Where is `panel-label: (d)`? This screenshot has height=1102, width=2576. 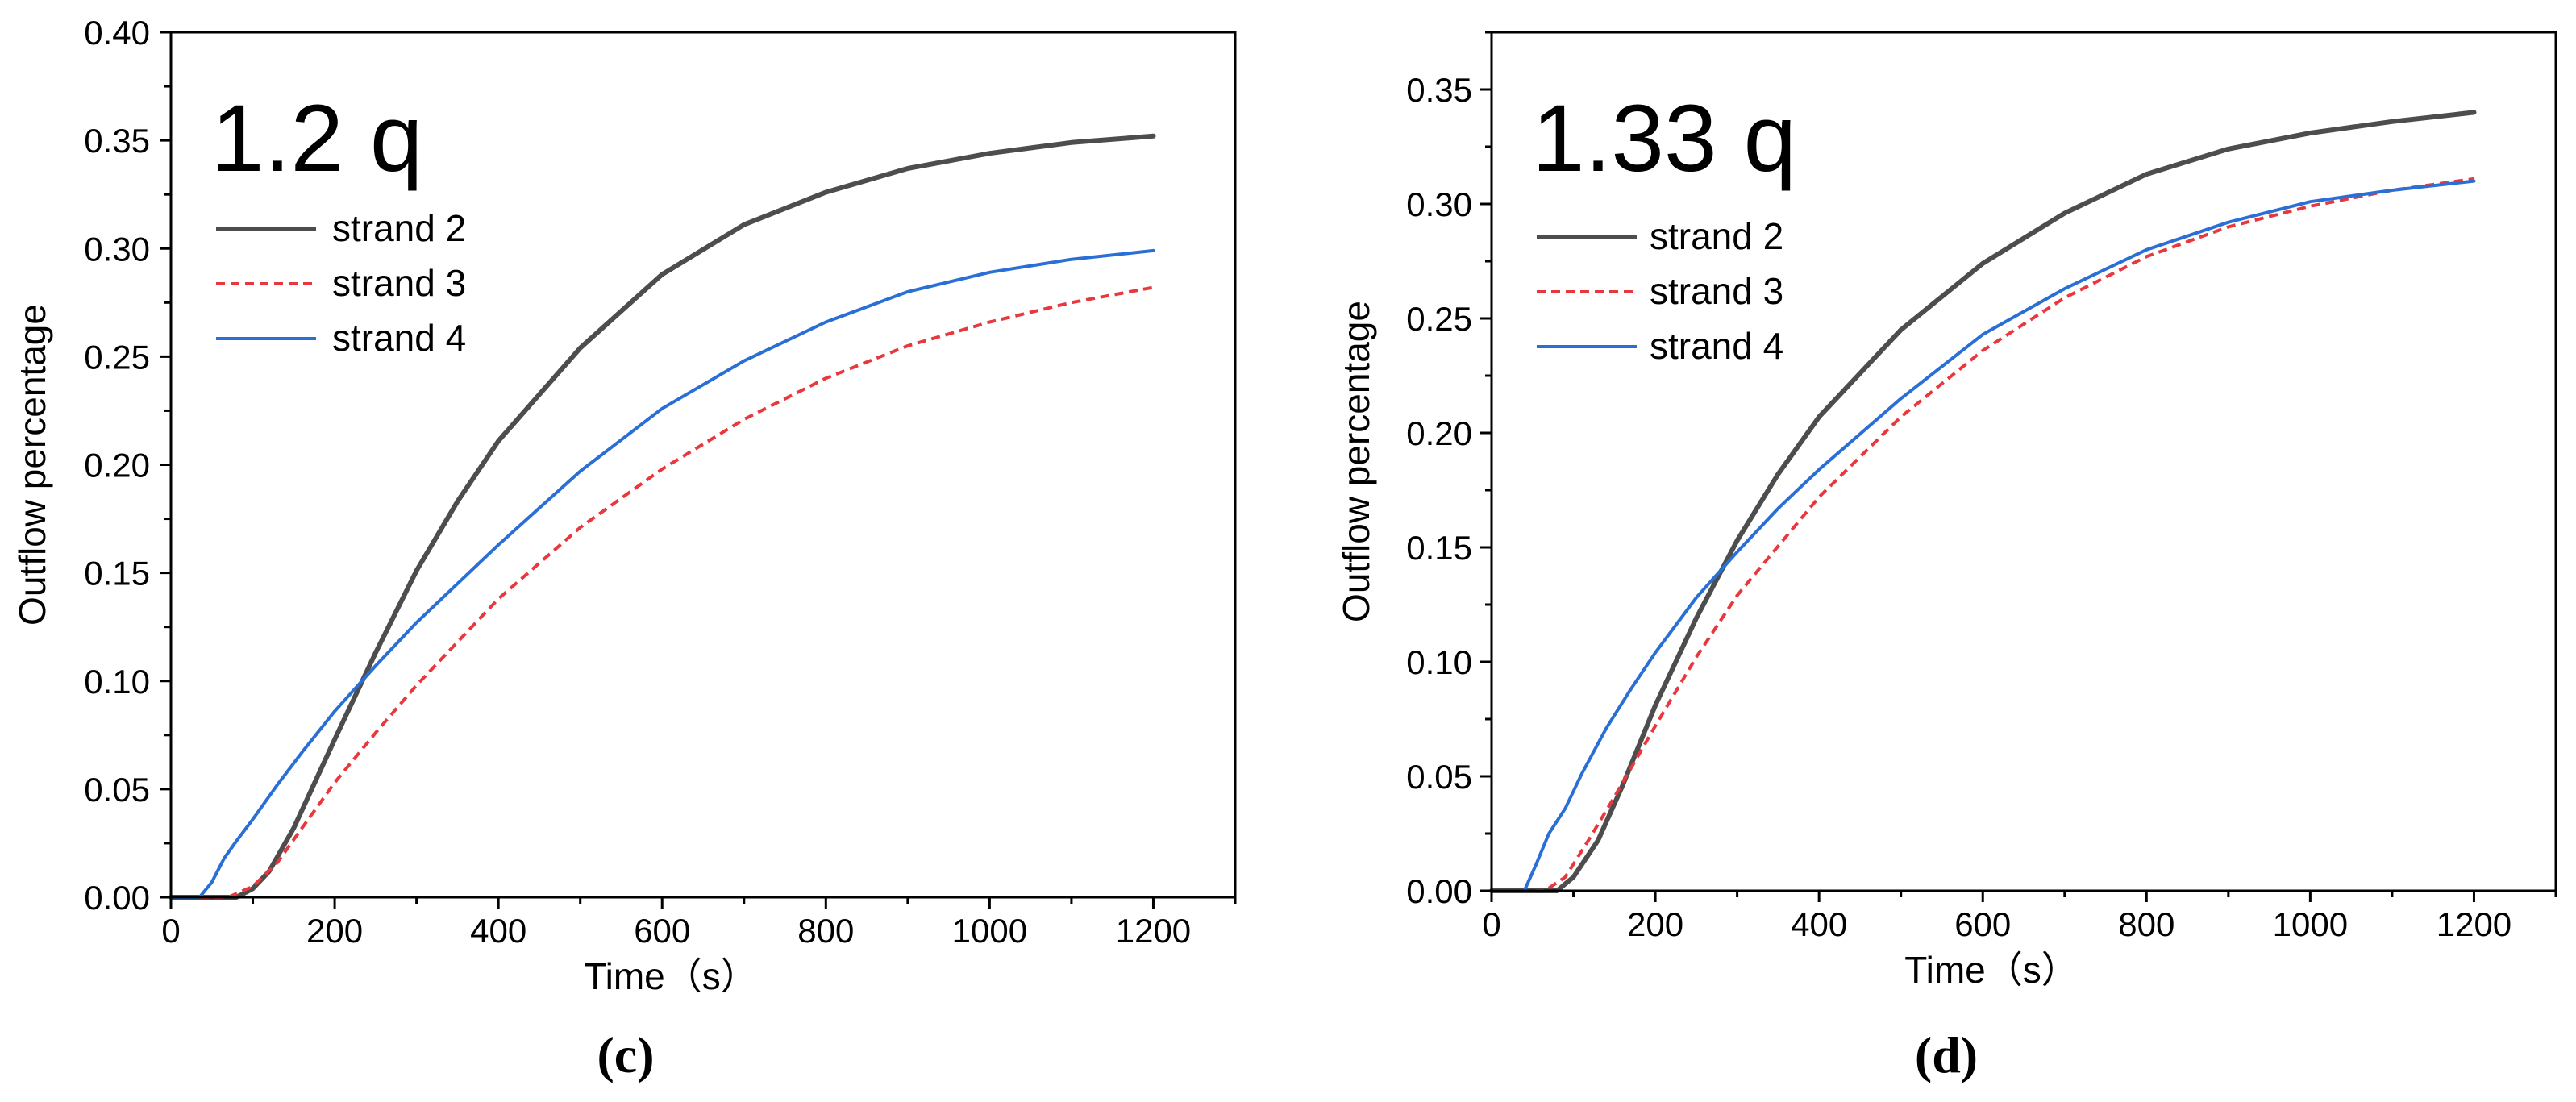 panel-label: (d) is located at coordinates (1946, 1055).